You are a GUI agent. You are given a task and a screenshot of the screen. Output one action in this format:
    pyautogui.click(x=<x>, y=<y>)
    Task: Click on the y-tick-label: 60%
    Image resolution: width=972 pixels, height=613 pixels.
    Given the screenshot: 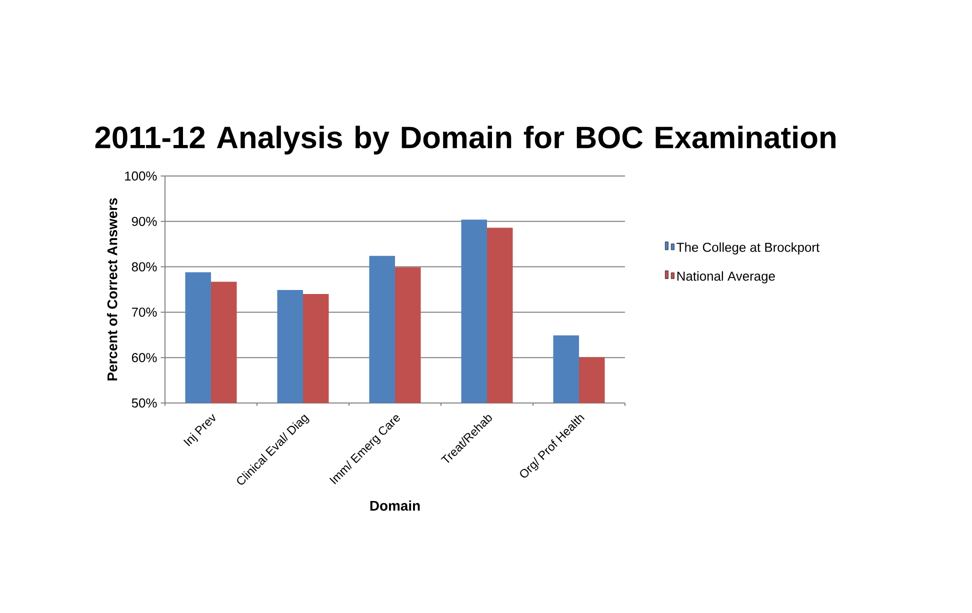 What is the action you would take?
    pyautogui.click(x=144, y=357)
    